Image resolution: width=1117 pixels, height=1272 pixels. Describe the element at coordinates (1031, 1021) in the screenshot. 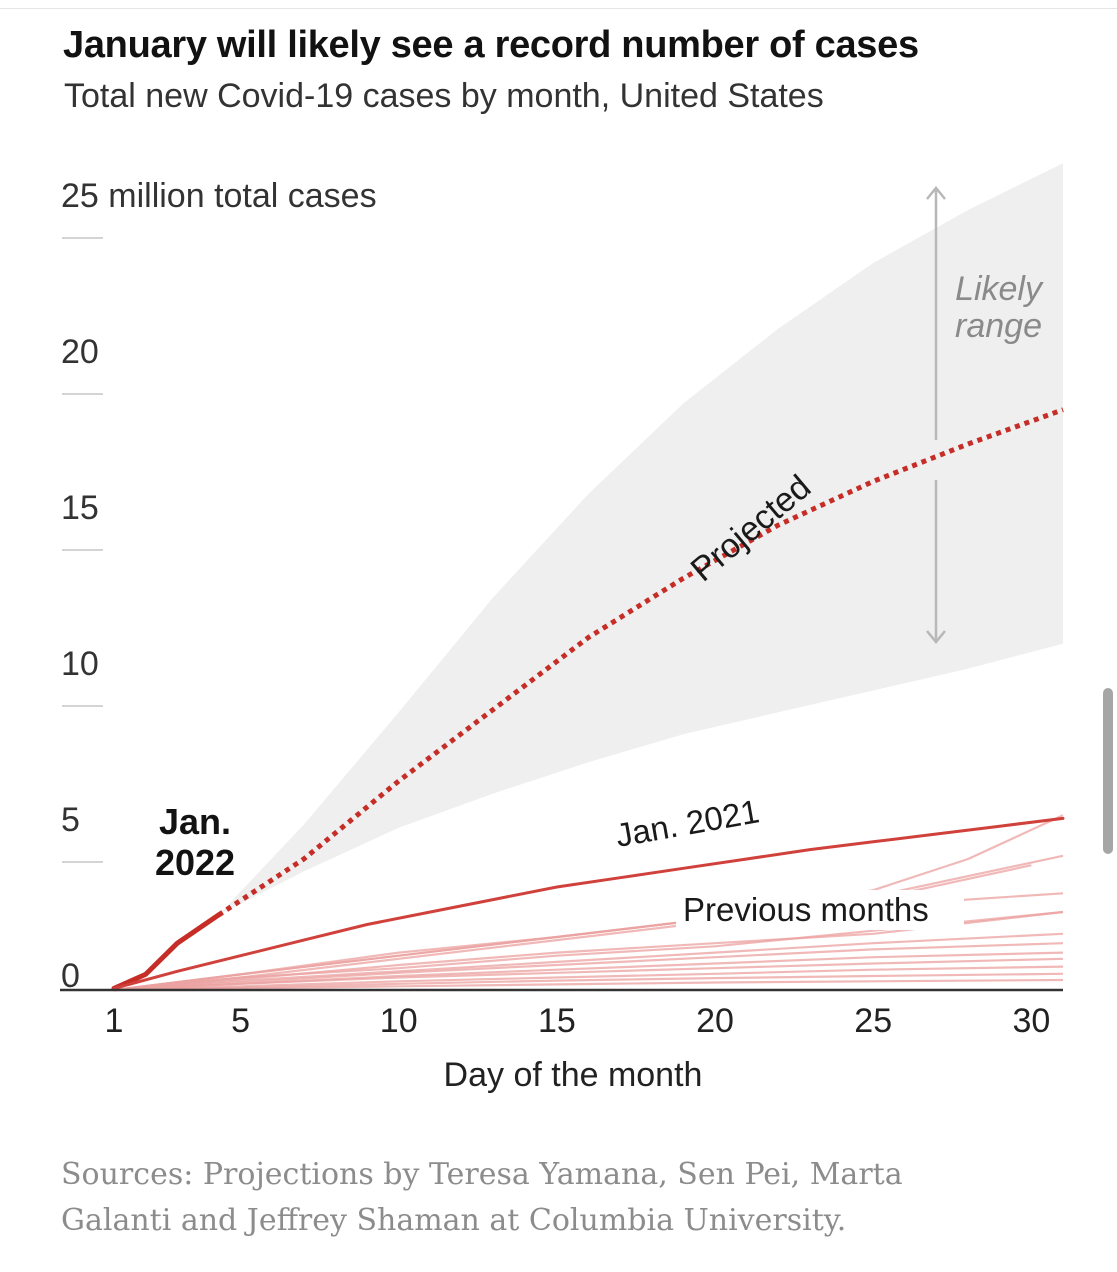

I see `x-tick-label: 30` at that location.